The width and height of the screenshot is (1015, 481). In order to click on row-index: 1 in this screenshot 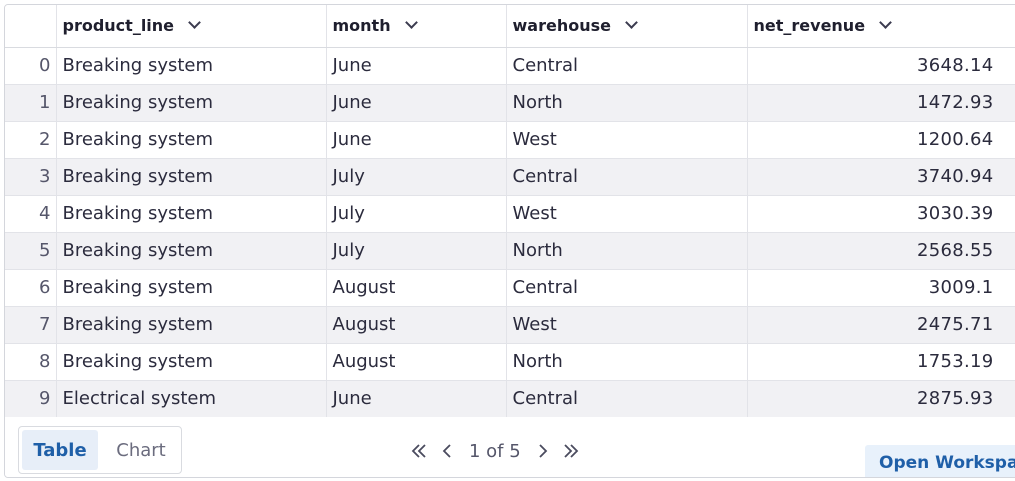, I will do `click(31, 103)`.